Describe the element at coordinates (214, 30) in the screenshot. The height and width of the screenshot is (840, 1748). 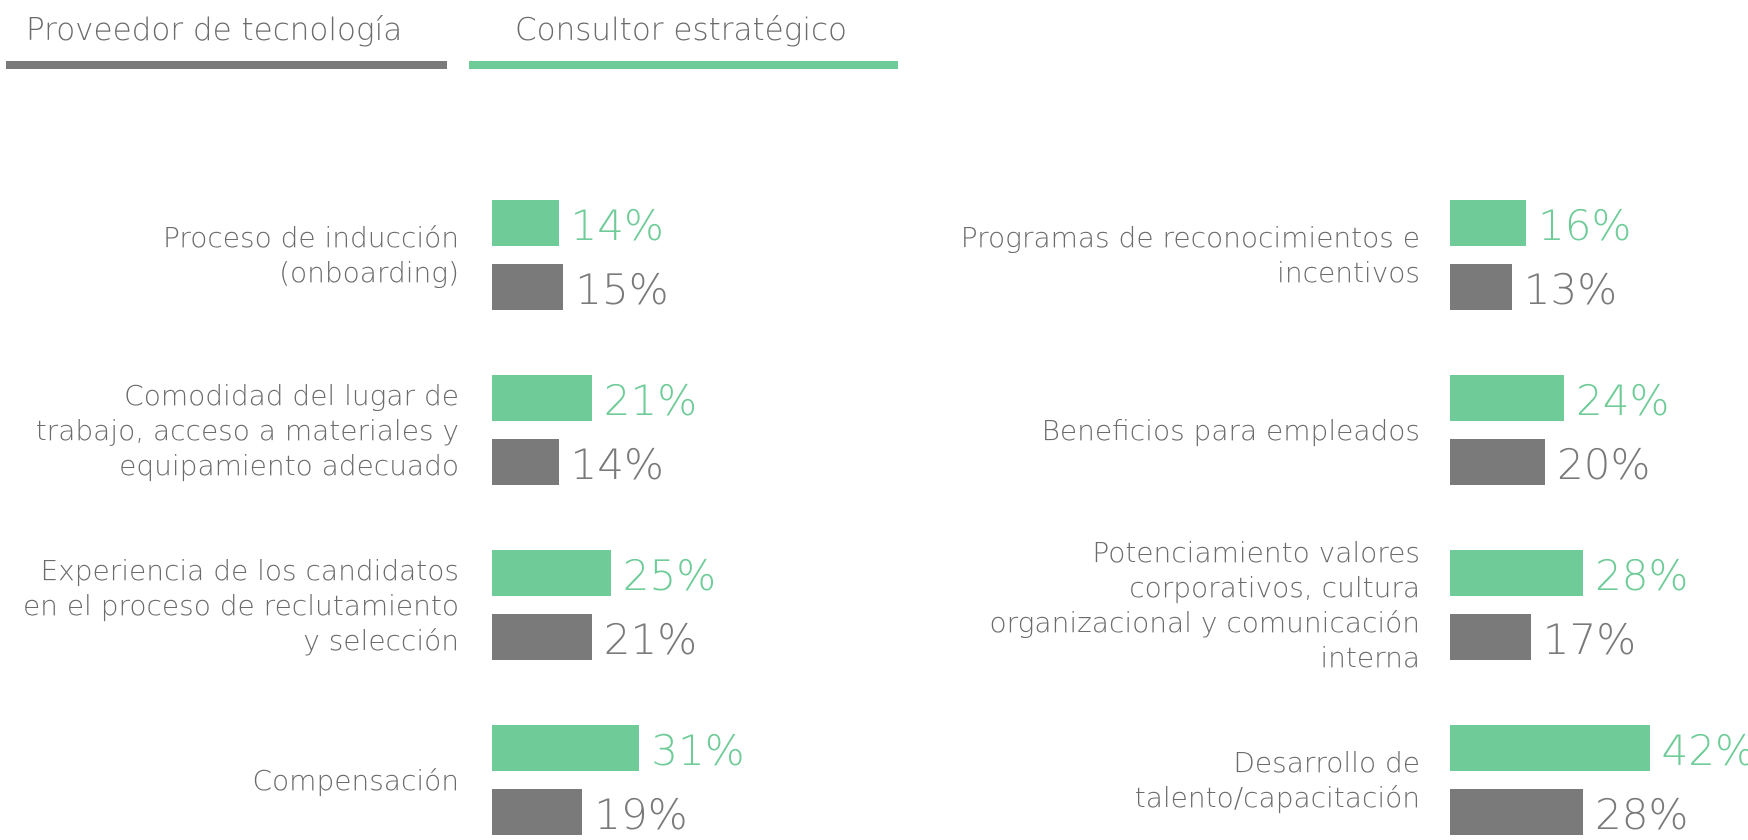
I see `legend-label: Proveedor de tecnología` at that location.